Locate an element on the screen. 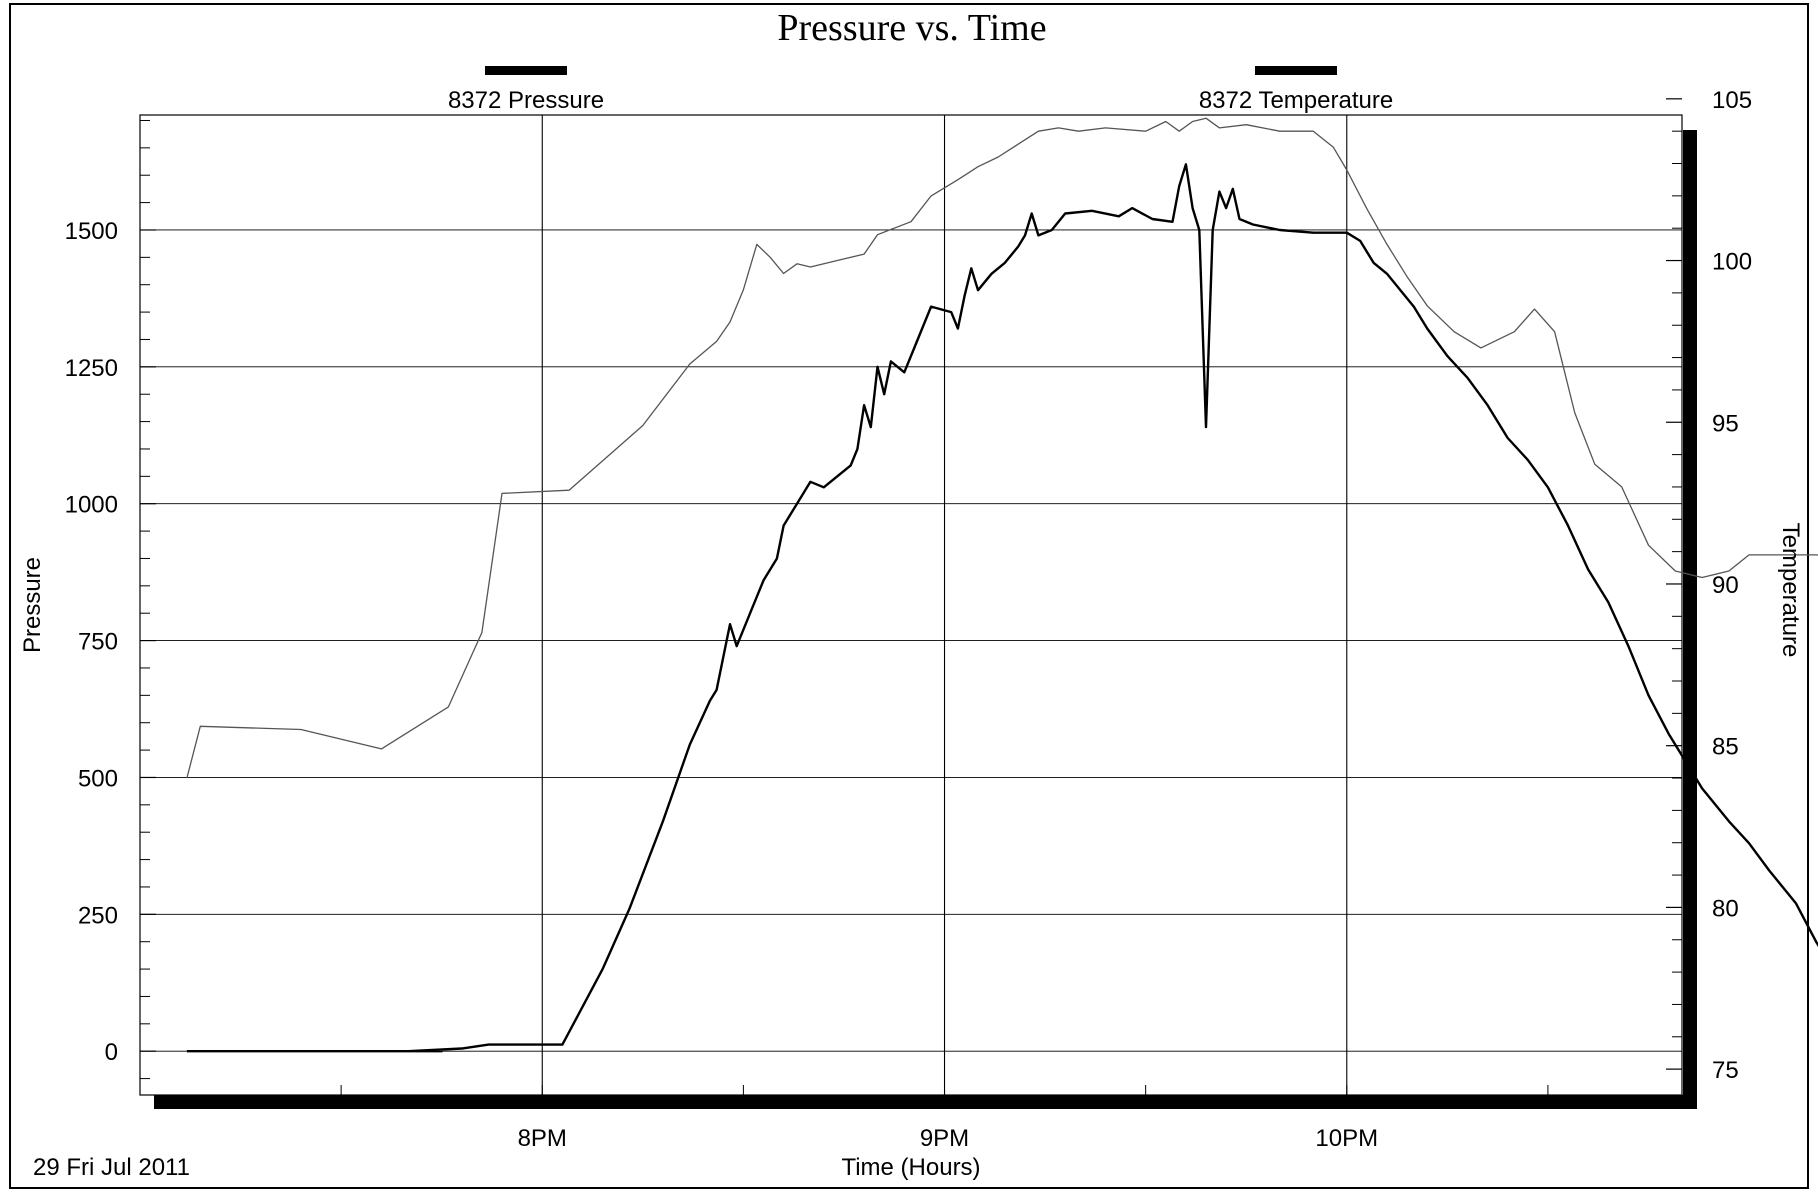 Image resolution: width=1818 pixels, height=1192 pixels. y2-tick-label: 75 is located at coordinates (1725, 1070).